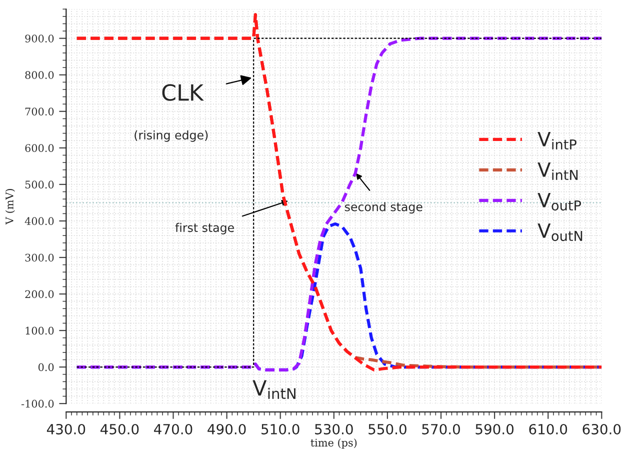 The image size is (630, 456). I want to click on y-tick-label: 800.0, so click(39, 75).